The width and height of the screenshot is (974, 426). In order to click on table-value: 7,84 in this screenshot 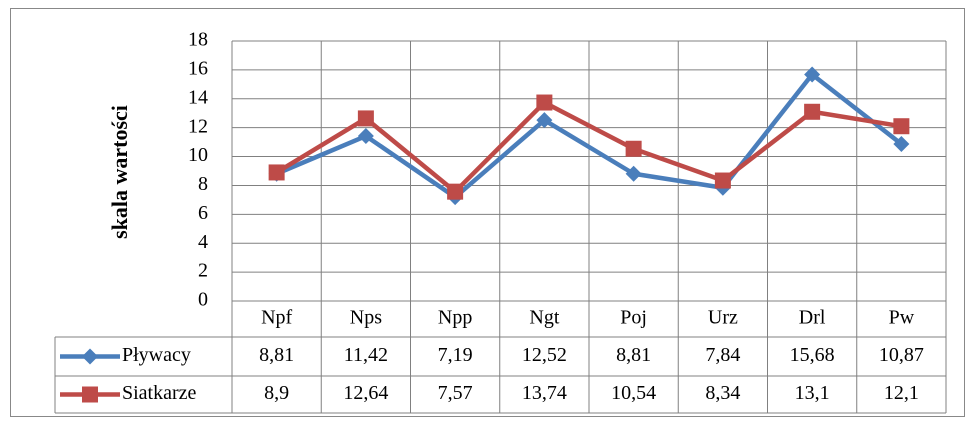, I will do `click(722, 355)`.